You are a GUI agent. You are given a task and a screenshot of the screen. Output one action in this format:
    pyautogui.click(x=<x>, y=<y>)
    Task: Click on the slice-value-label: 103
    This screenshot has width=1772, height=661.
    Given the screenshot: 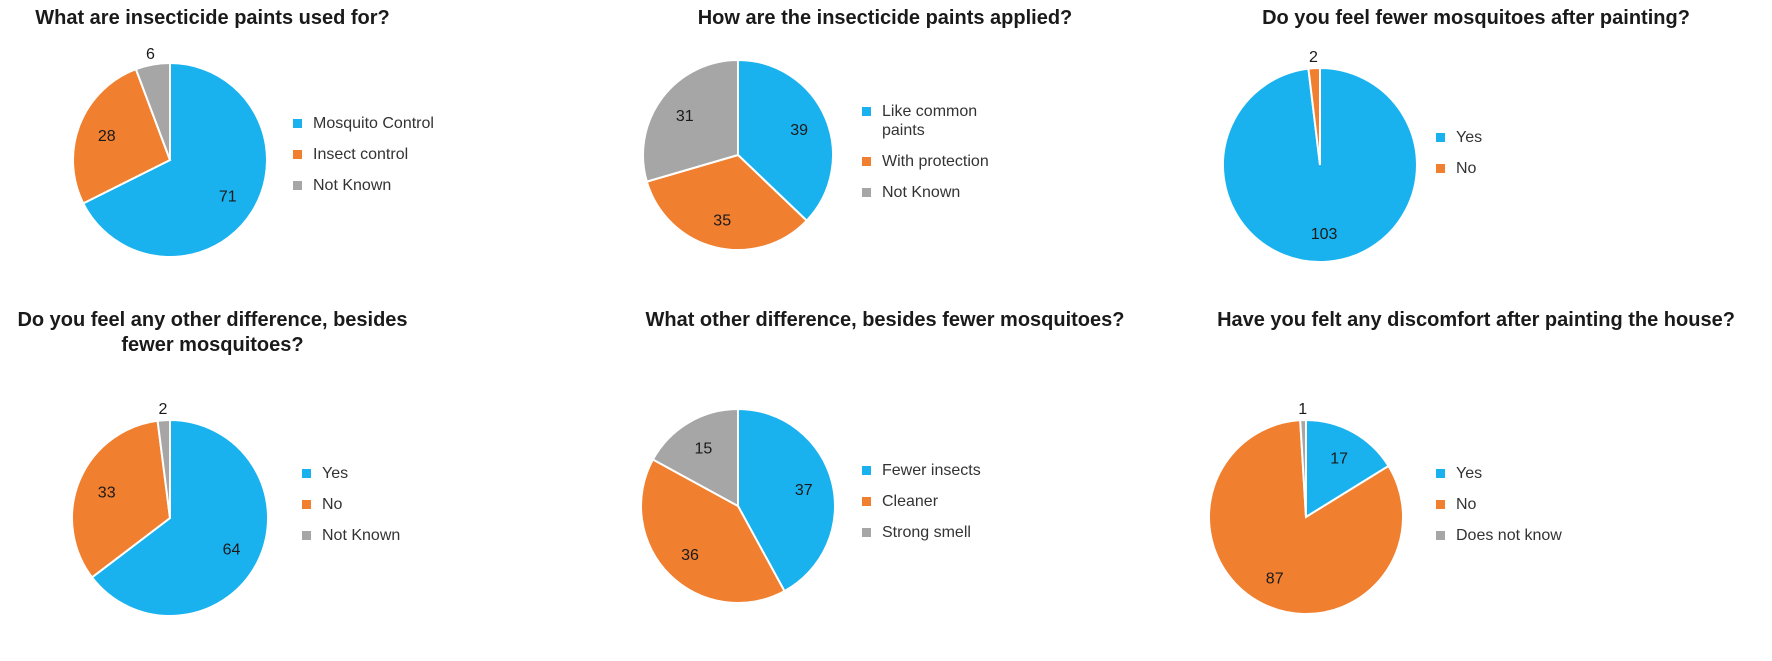 What is the action you would take?
    pyautogui.click(x=1324, y=234)
    